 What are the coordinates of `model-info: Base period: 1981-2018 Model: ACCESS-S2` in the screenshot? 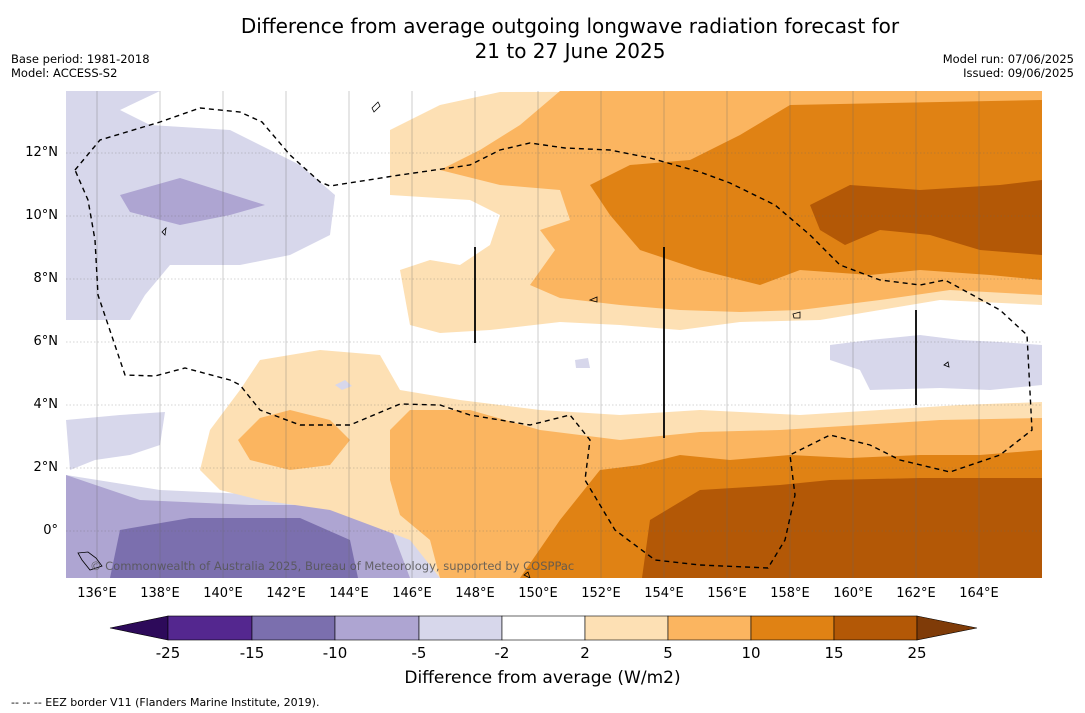 It's located at (80, 66).